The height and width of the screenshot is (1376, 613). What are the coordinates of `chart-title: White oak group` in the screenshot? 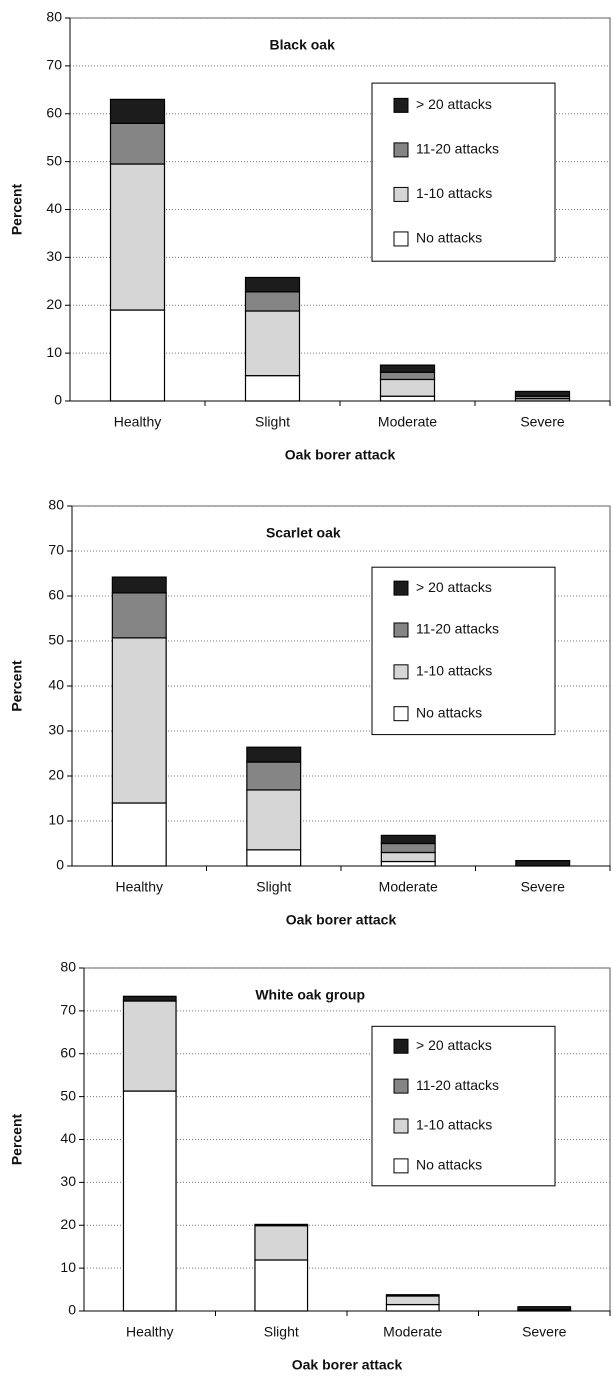 It's located at (310, 995).